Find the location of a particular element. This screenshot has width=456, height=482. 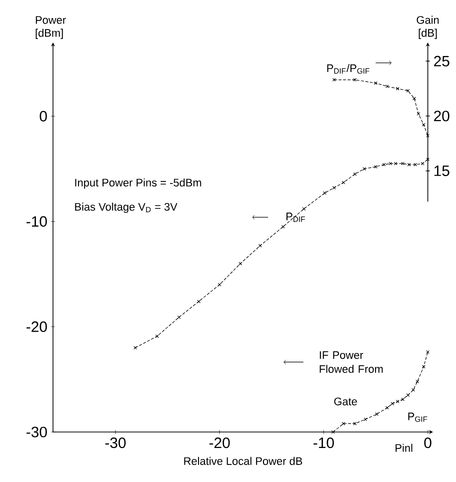

y2-tick-label: 15 is located at coordinates (442, 171).